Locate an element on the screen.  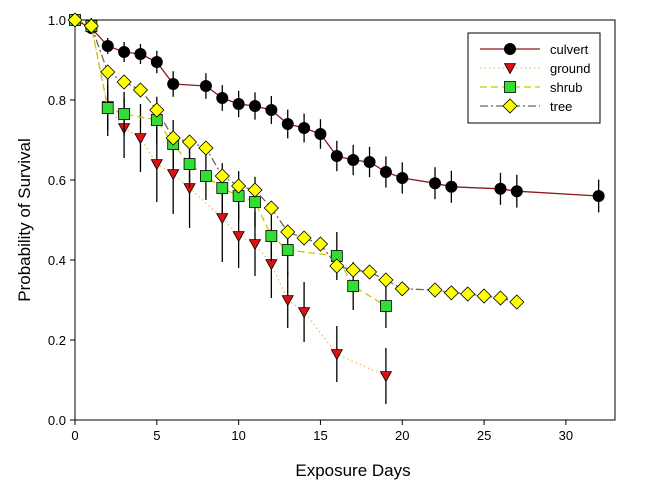
x-tick-label: 10 is located at coordinates (238, 435).